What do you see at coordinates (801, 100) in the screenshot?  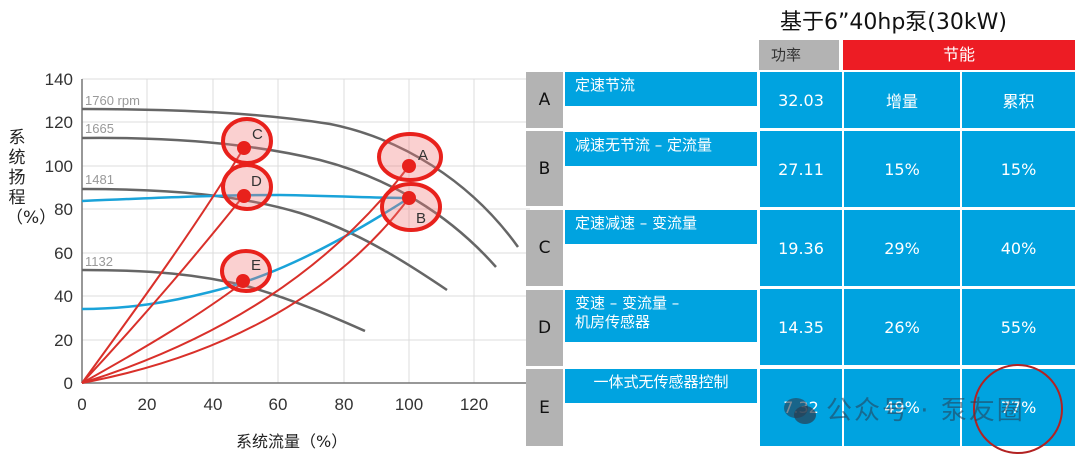 I see `power-A: 32.03` at bounding box center [801, 100].